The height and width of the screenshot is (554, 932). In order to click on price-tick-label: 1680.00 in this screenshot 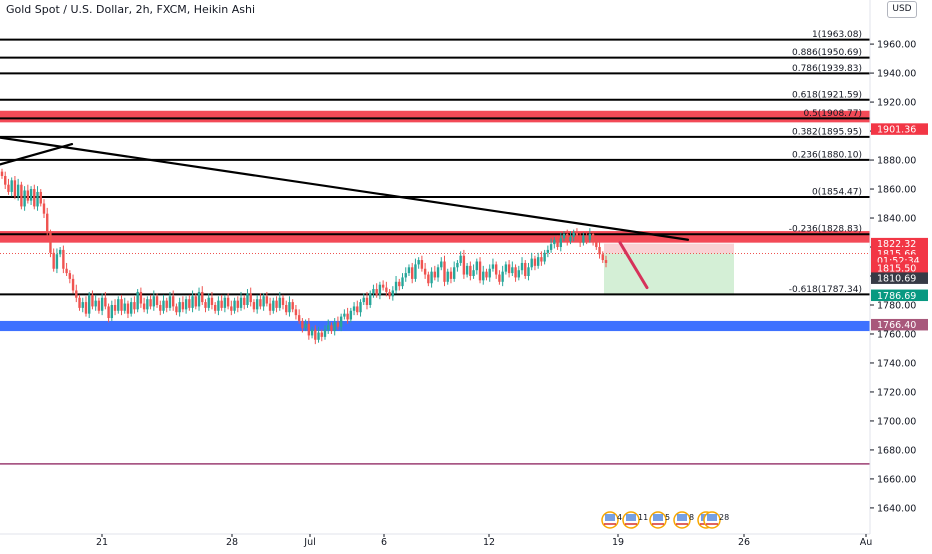, I will do `click(896, 450)`.